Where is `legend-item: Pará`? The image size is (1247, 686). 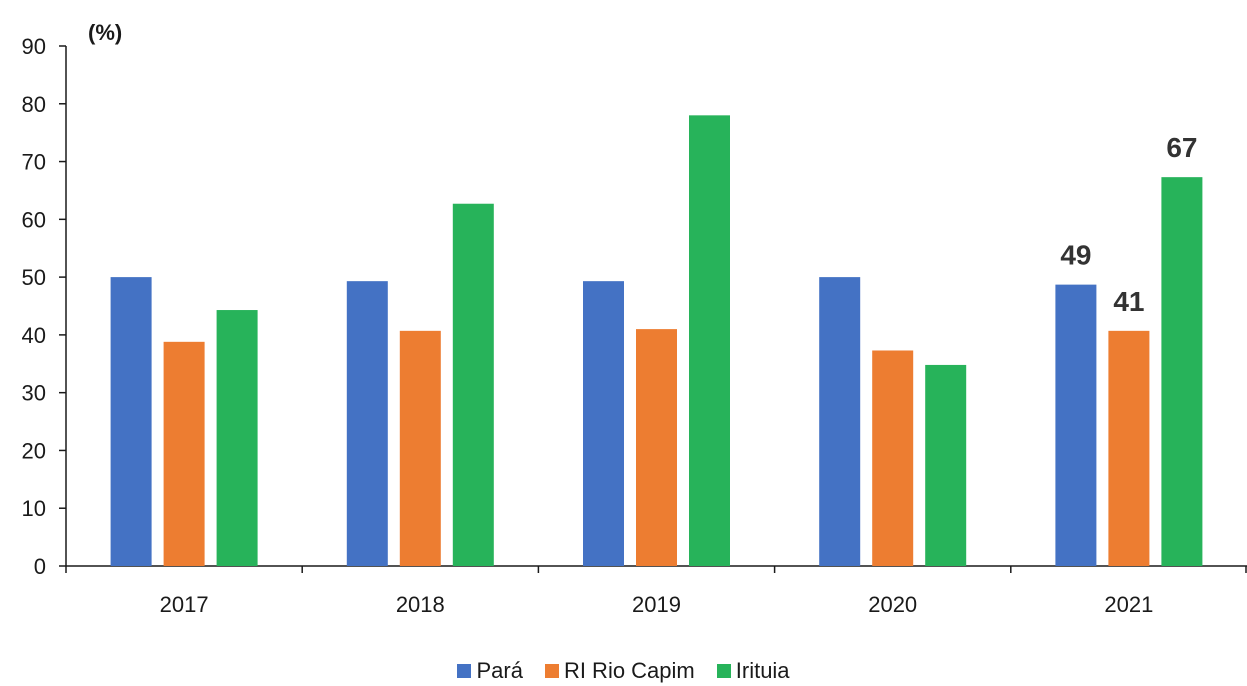
legend-item: Pará is located at coordinates (490, 671).